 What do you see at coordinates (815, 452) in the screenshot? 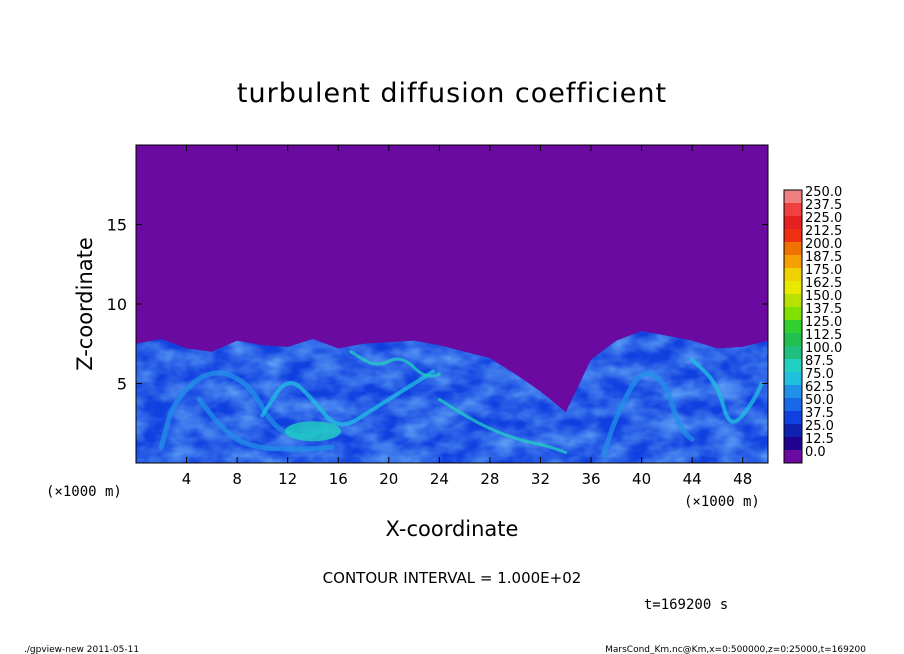
I see `colorbar-level-label: 0.0` at bounding box center [815, 452].